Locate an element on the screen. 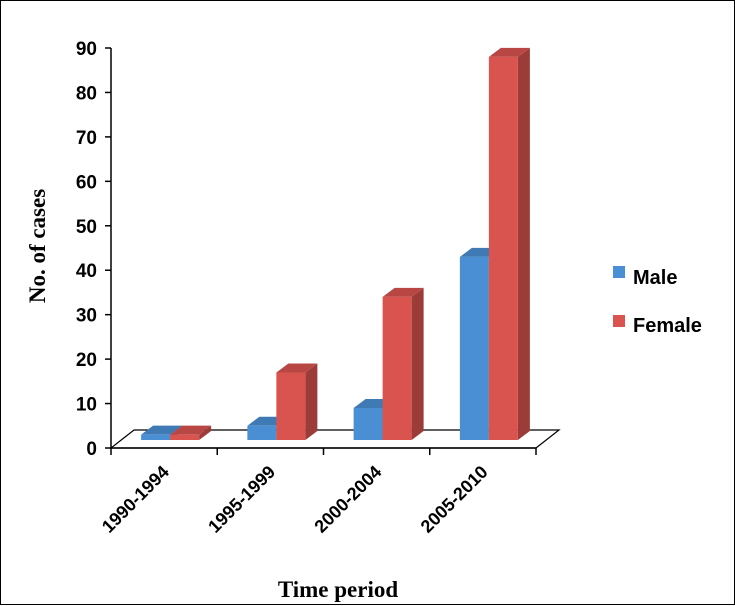 The width and height of the screenshot is (735, 606). bar-male-2005-2010 is located at coordinates (474, 348).